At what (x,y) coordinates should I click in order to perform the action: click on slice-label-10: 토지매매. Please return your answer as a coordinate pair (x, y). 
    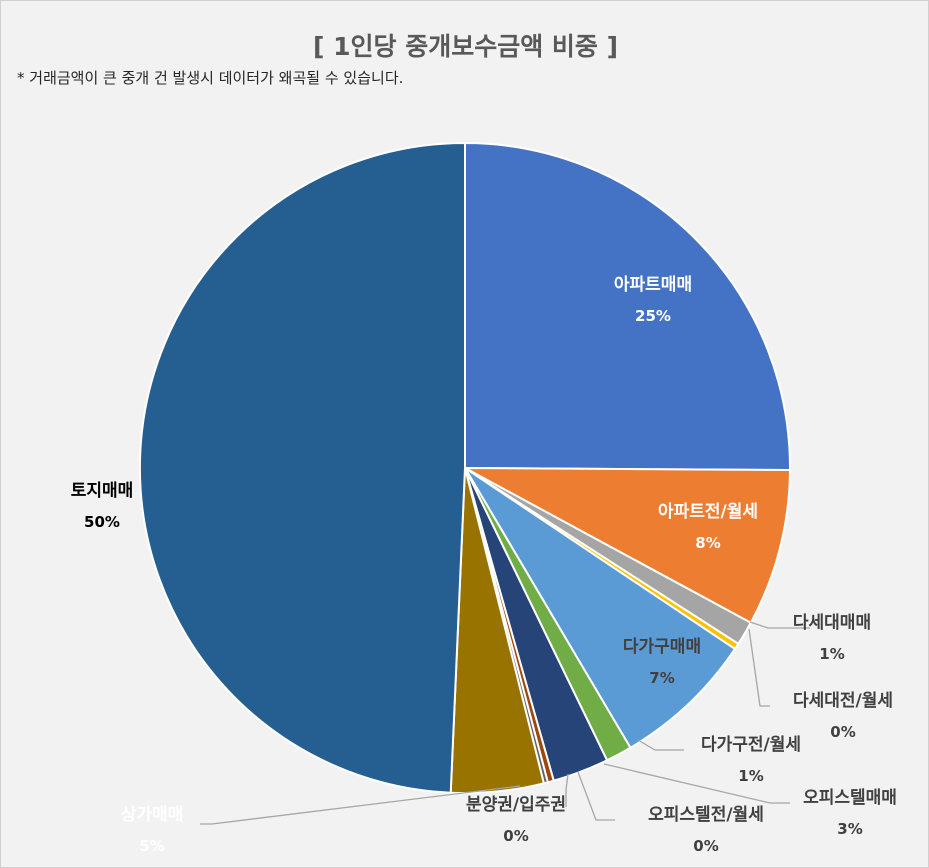
    Looking at the image, I should click on (102, 491).